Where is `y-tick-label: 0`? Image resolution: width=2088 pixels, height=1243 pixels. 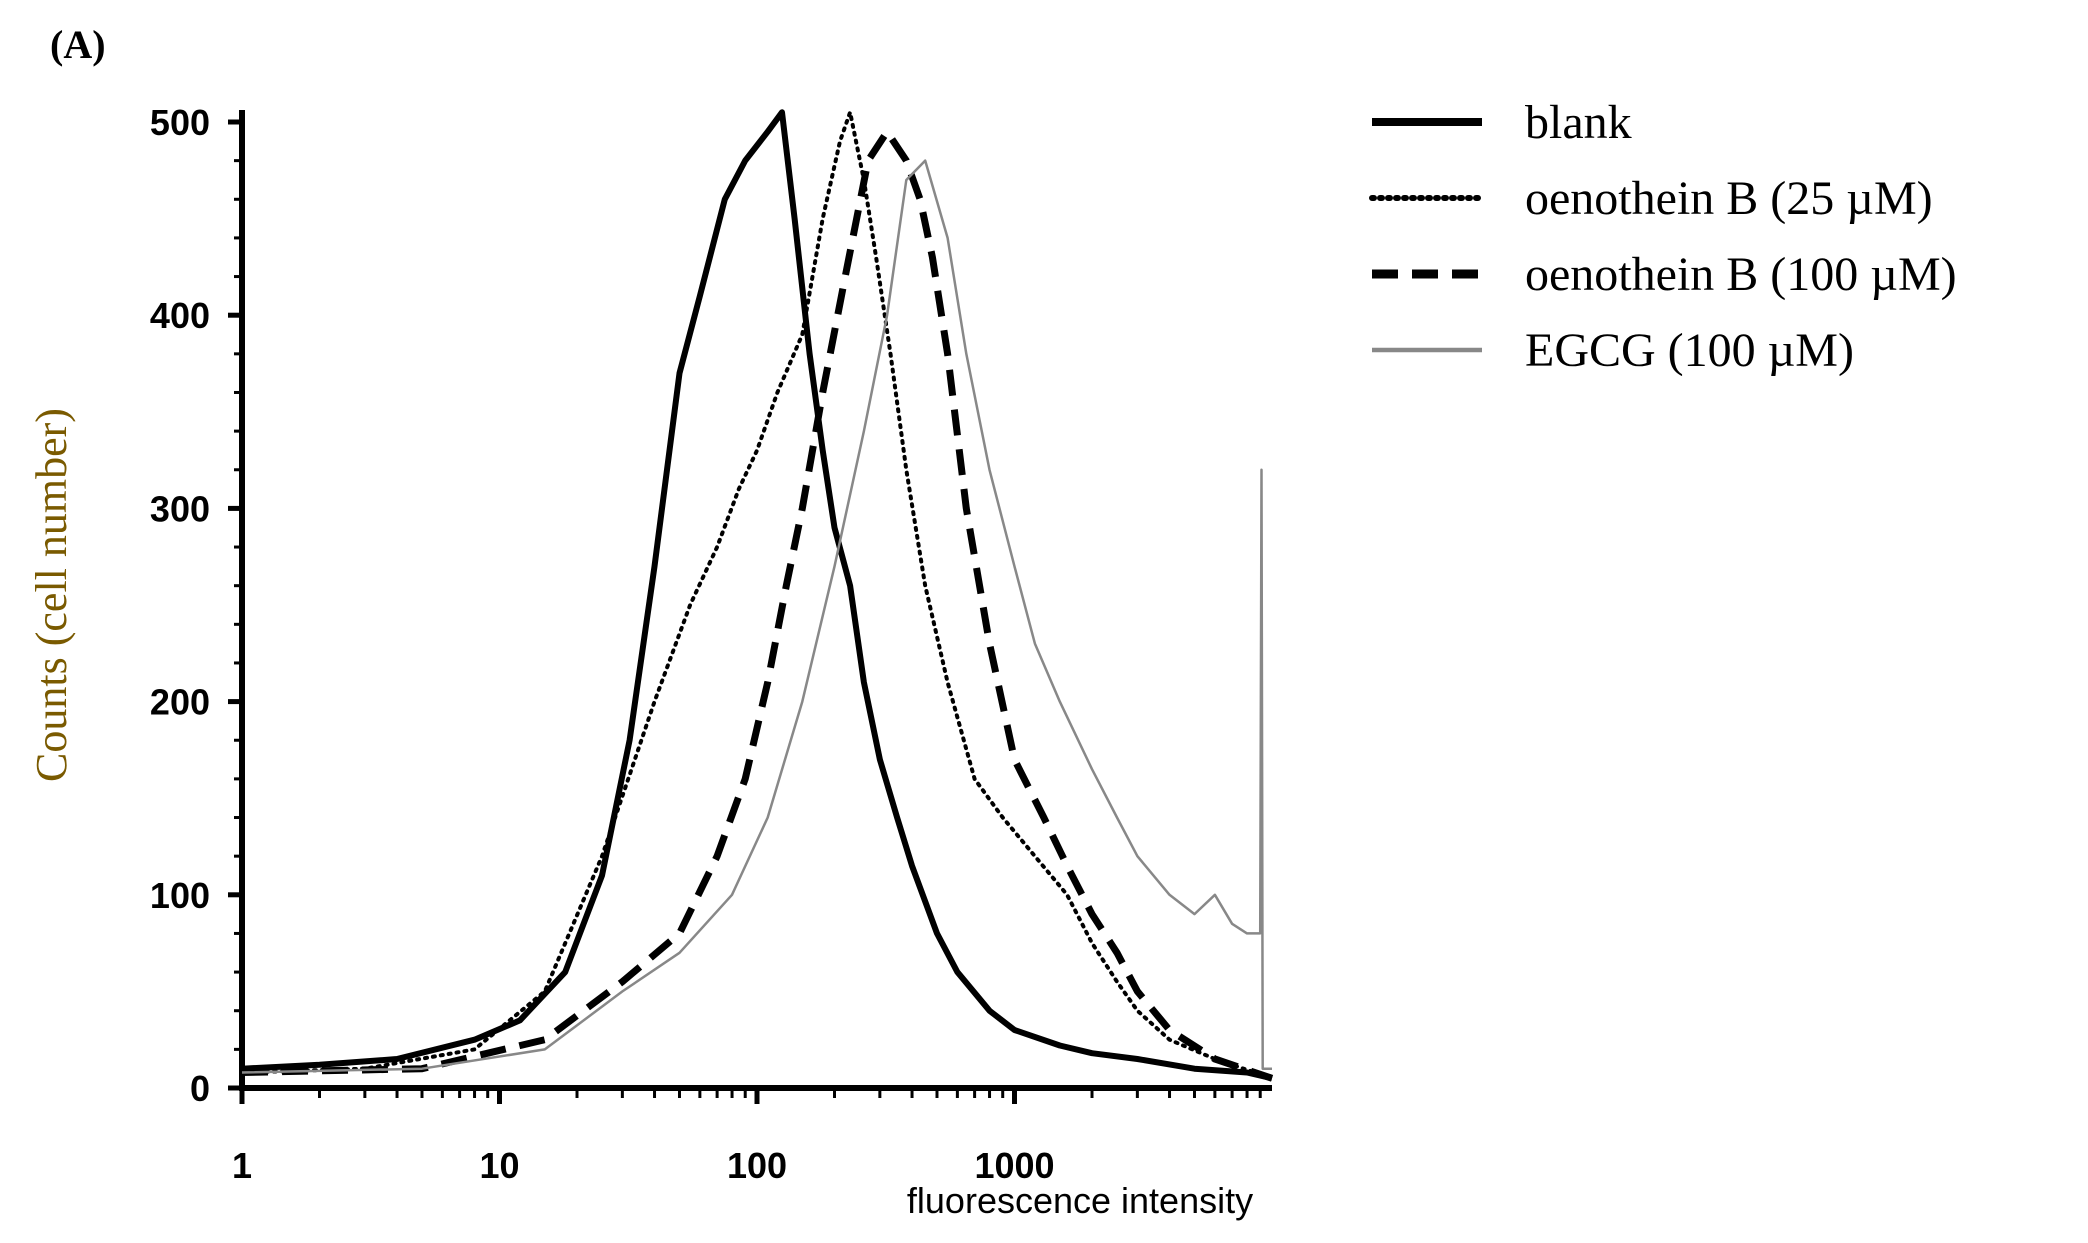
y-tick-label: 0 is located at coordinates (200, 1088).